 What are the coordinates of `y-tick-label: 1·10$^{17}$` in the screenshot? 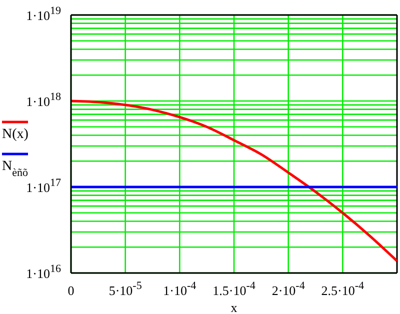 It's located at (44, 186).